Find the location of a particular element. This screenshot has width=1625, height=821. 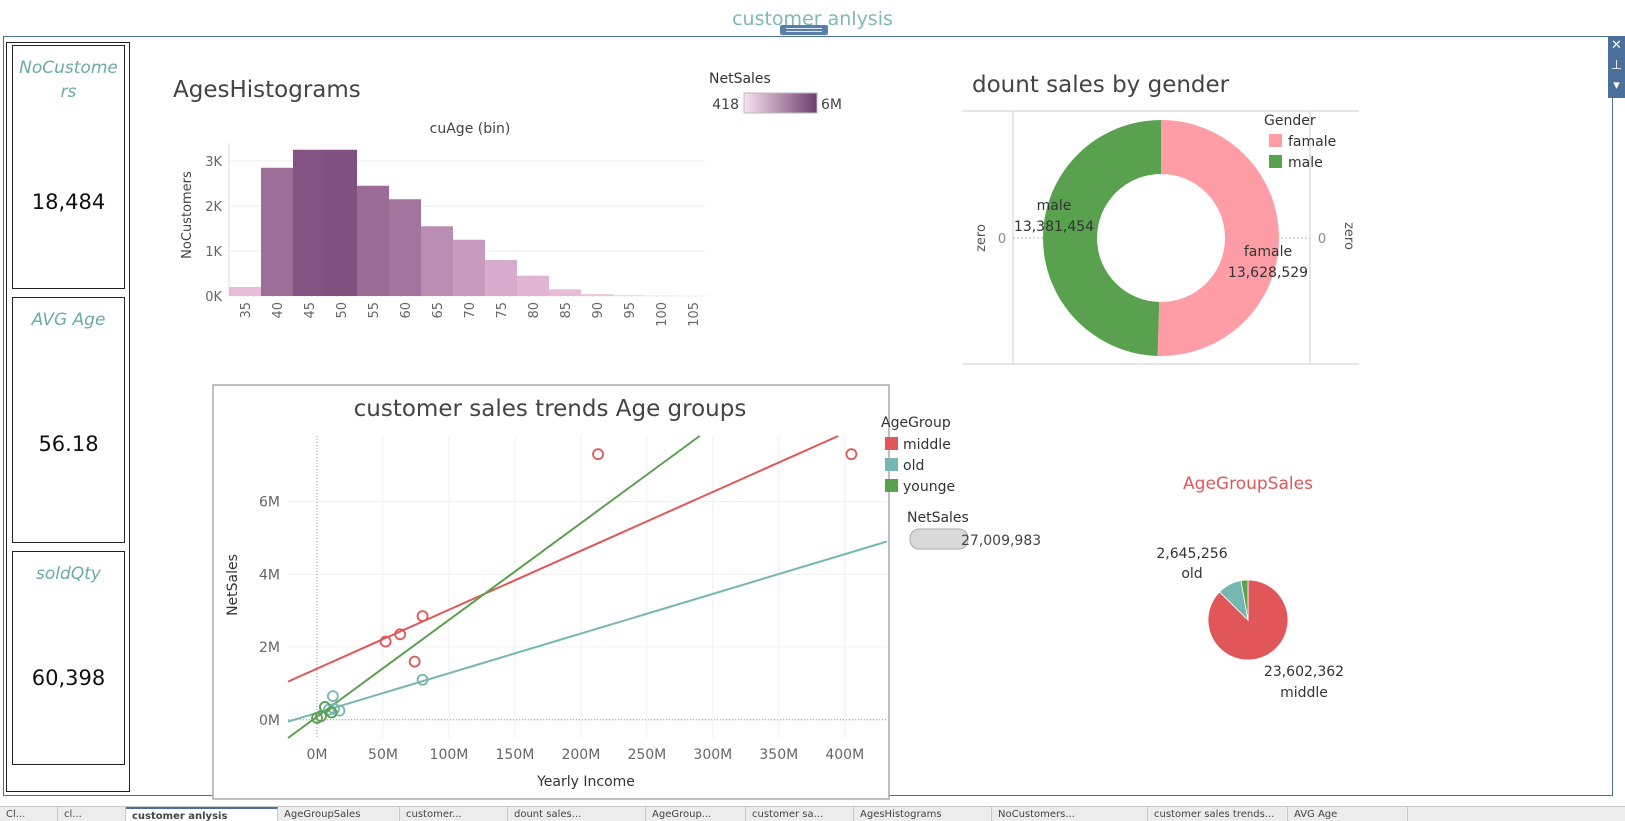

histogram-x-tick: 65 is located at coordinates (438, 310).